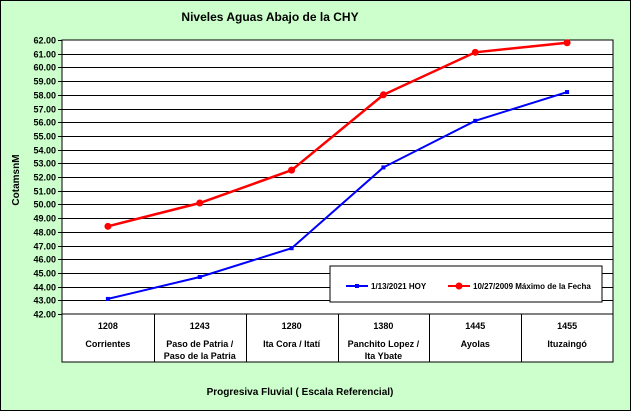  What do you see at coordinates (44, 151) in the screenshot?
I see `y-tick-label: 54.00` at bounding box center [44, 151].